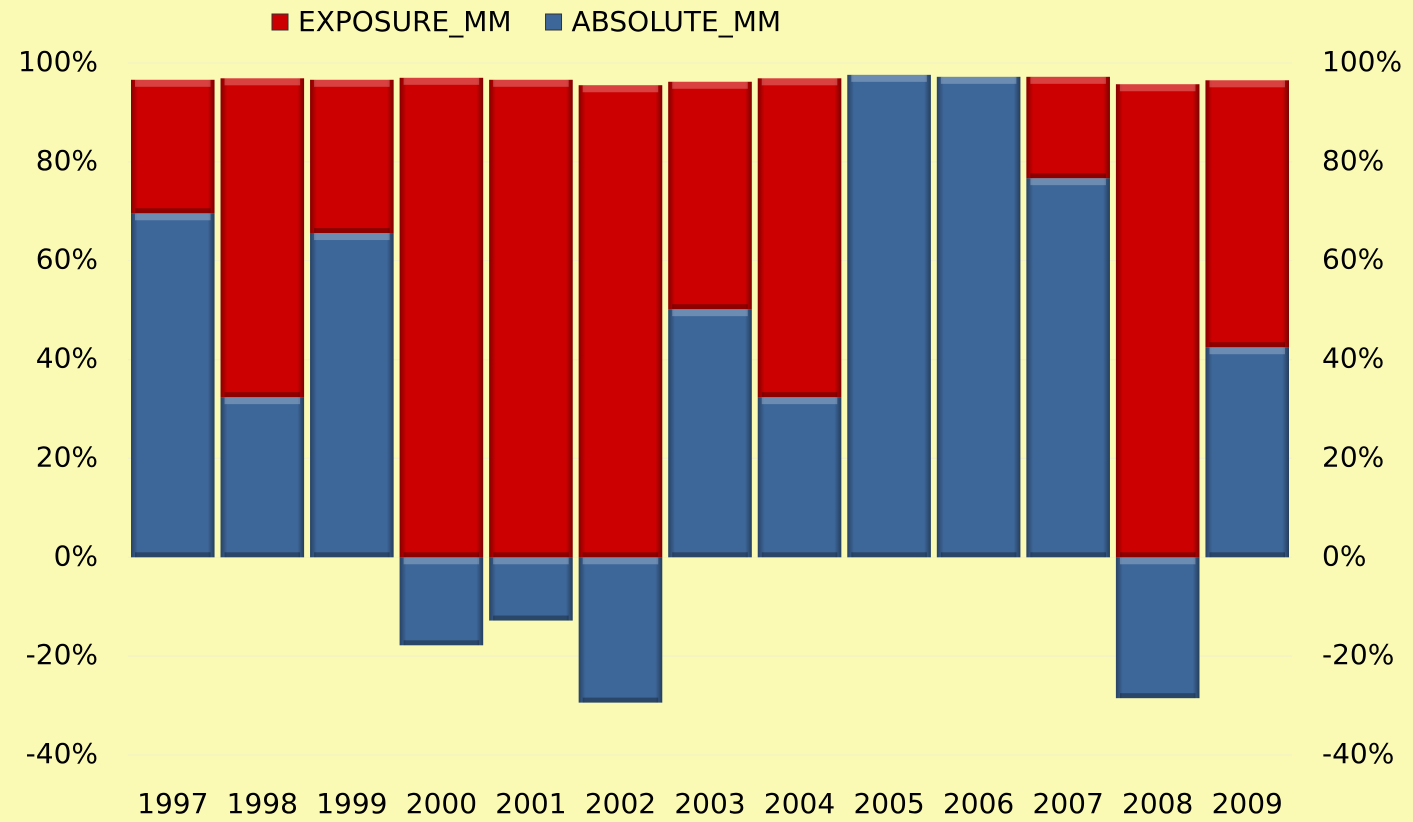  What do you see at coordinates (530, 803) in the screenshot?
I see `x-tick-label: 2001` at bounding box center [530, 803].